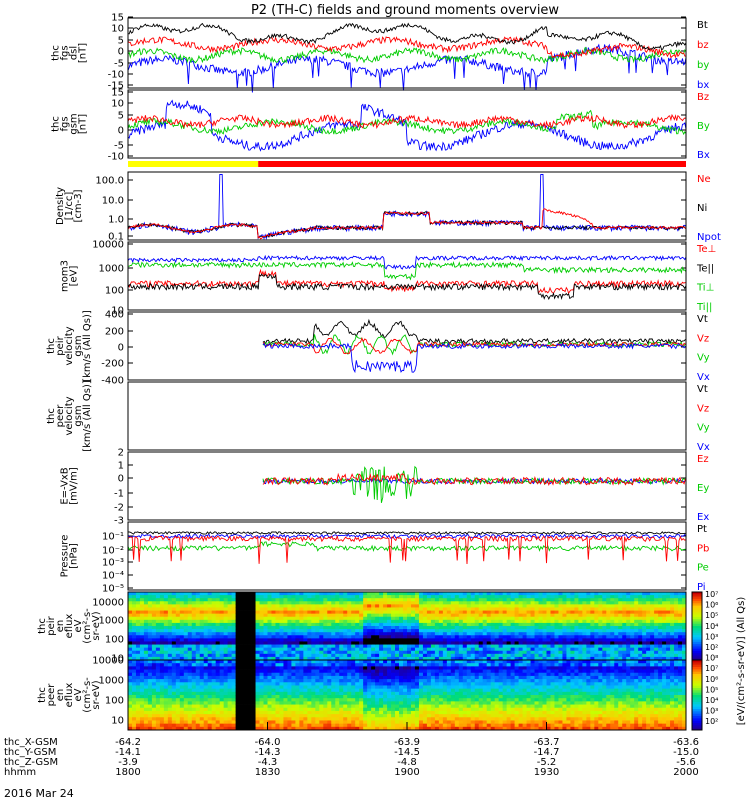  What do you see at coordinates (704, 307) in the screenshot?
I see `legend-temperature: Ti||` at bounding box center [704, 307].